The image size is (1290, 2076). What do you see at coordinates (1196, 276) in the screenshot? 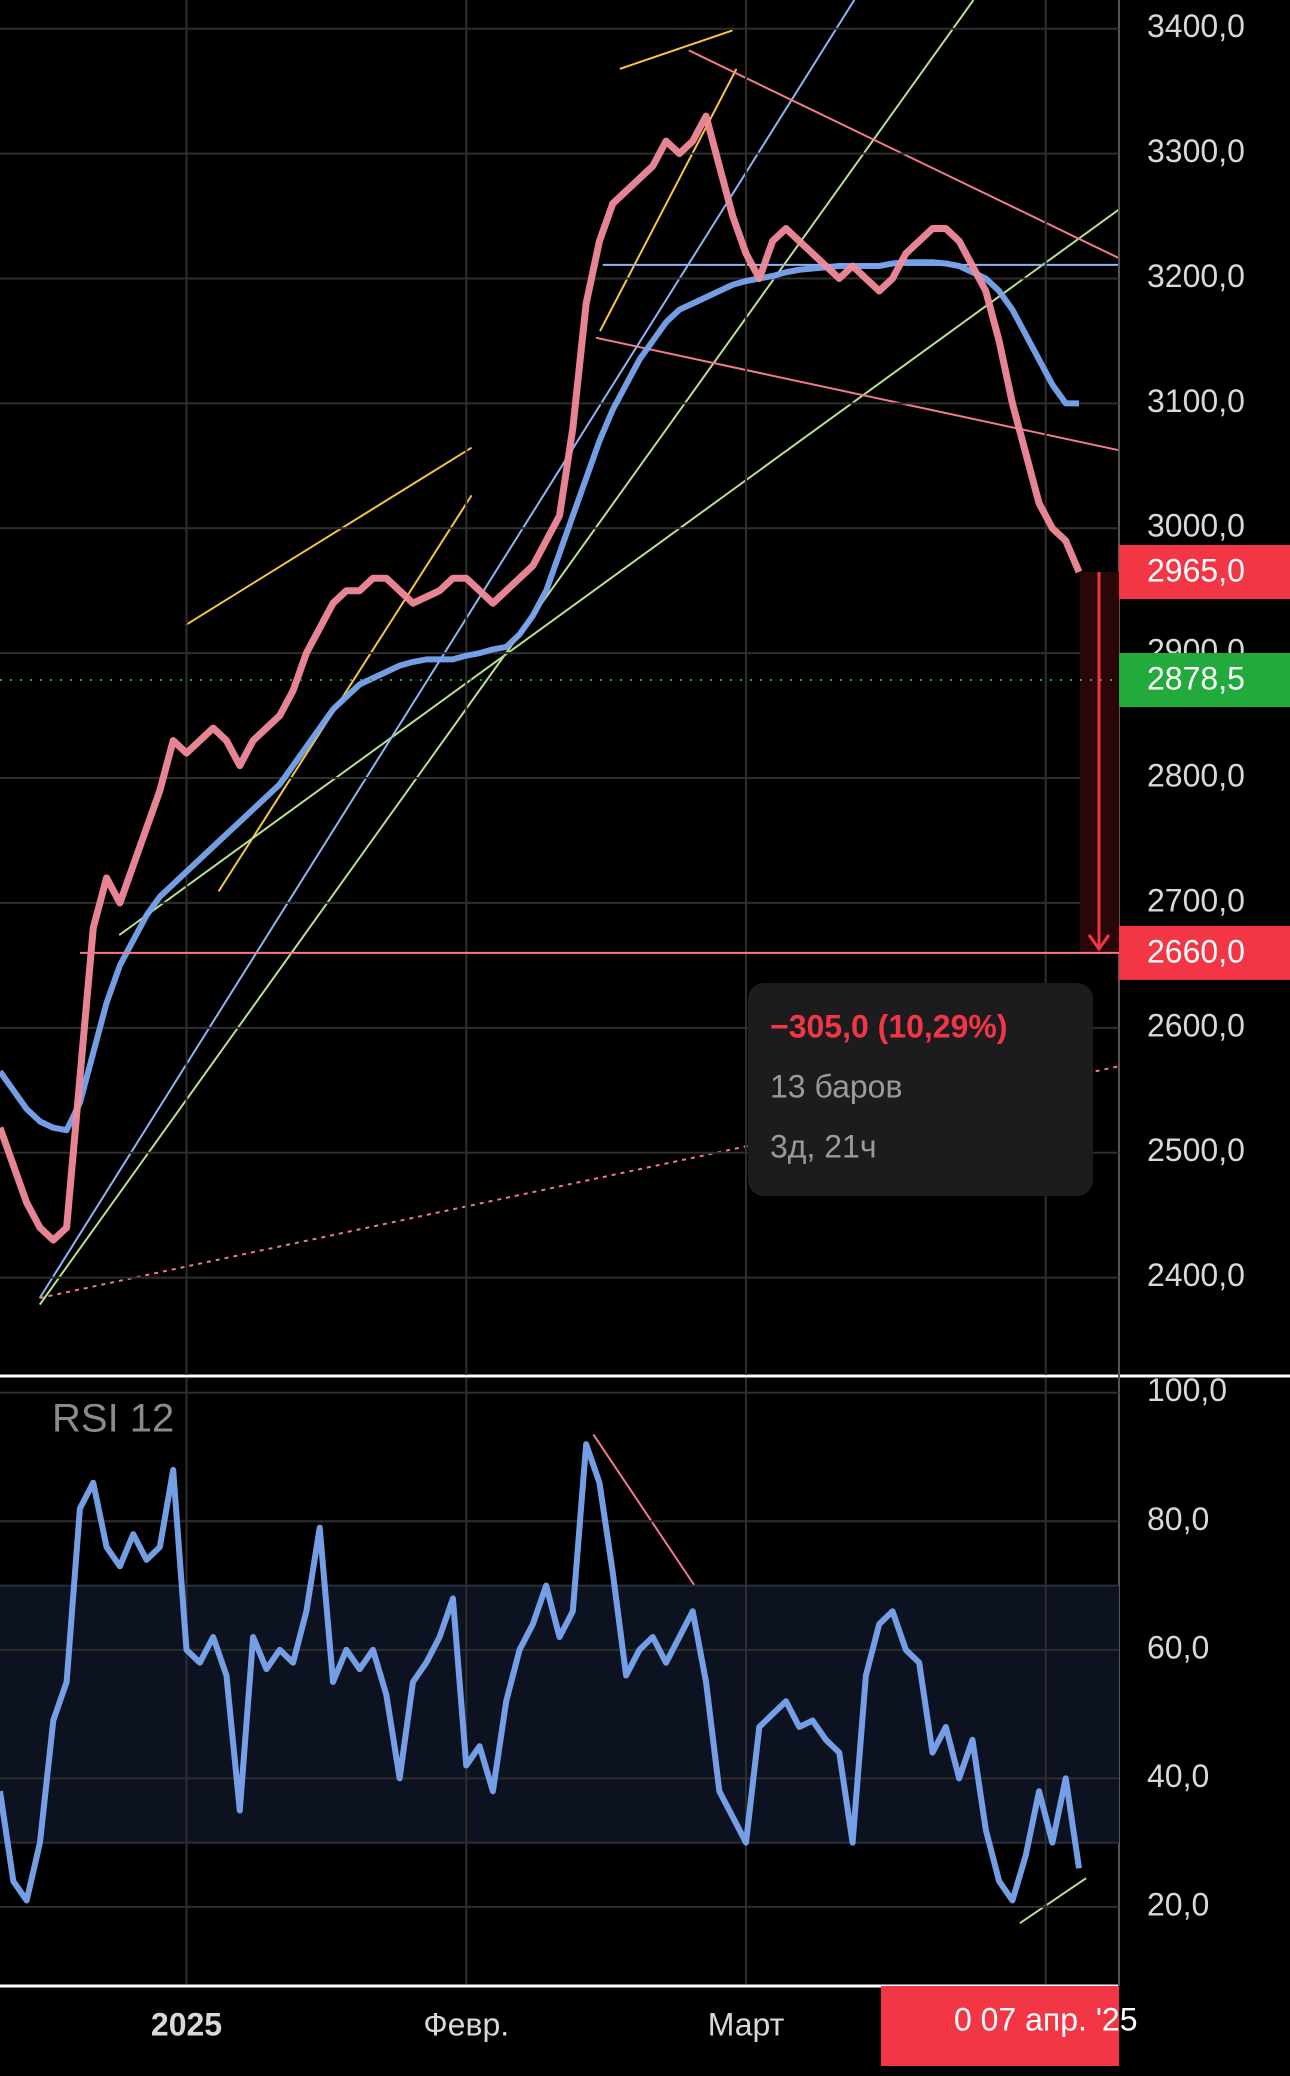
I see `y-tick-label: 3200,0` at bounding box center [1196, 276].